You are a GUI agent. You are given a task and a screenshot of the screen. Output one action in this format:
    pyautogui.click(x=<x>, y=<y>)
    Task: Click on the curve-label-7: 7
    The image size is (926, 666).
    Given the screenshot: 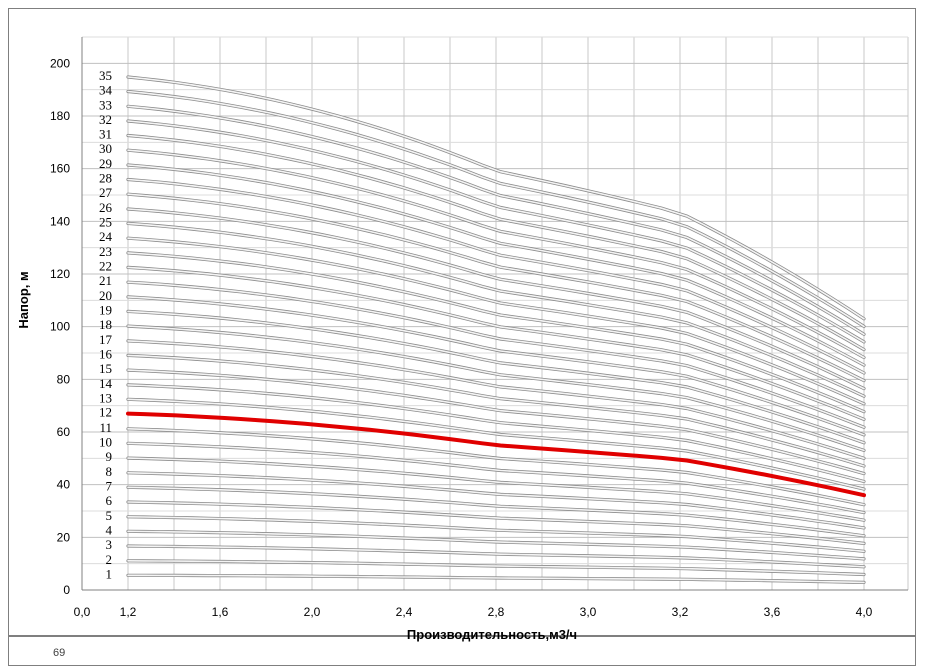 What is the action you would take?
    pyautogui.click(x=109, y=485)
    